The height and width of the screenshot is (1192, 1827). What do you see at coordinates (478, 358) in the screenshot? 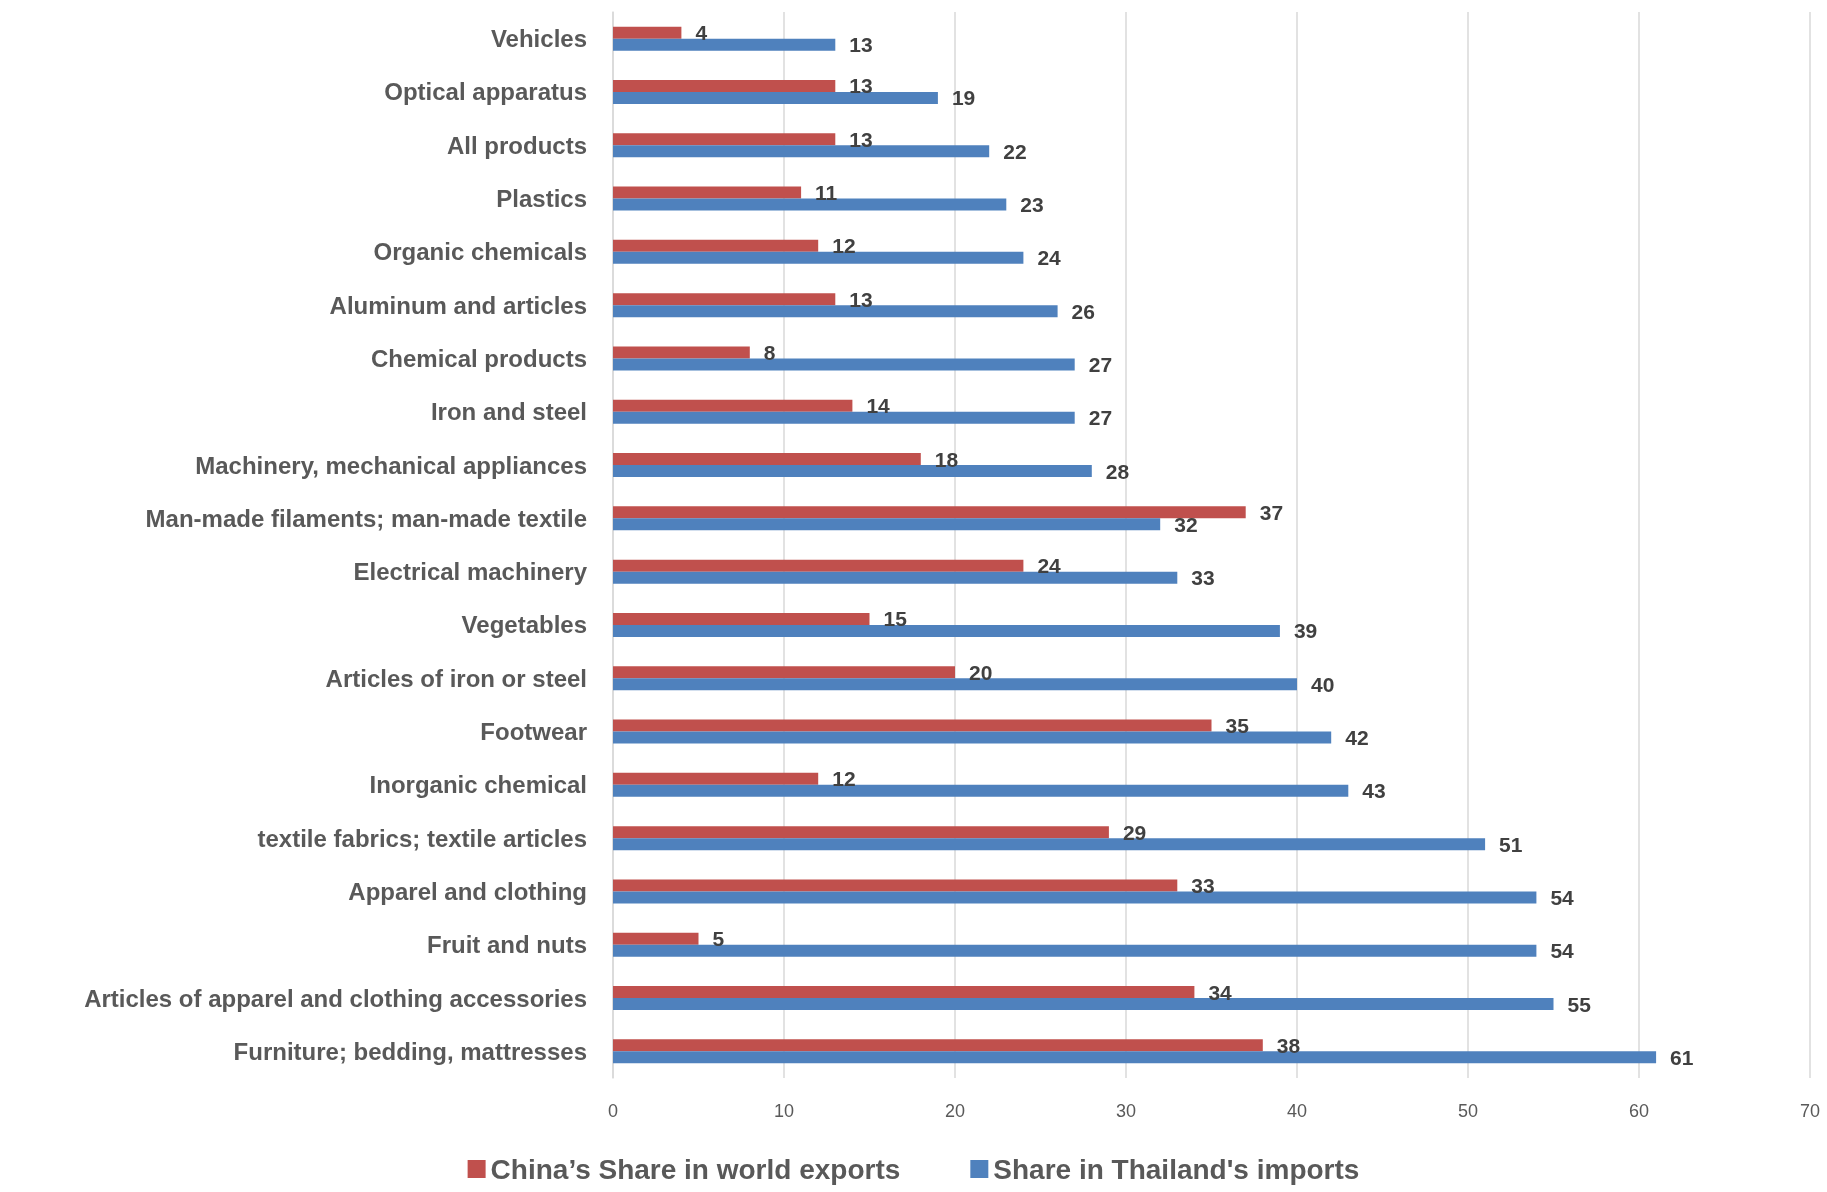
I see `y-tick-label: Chemical products` at bounding box center [478, 358].